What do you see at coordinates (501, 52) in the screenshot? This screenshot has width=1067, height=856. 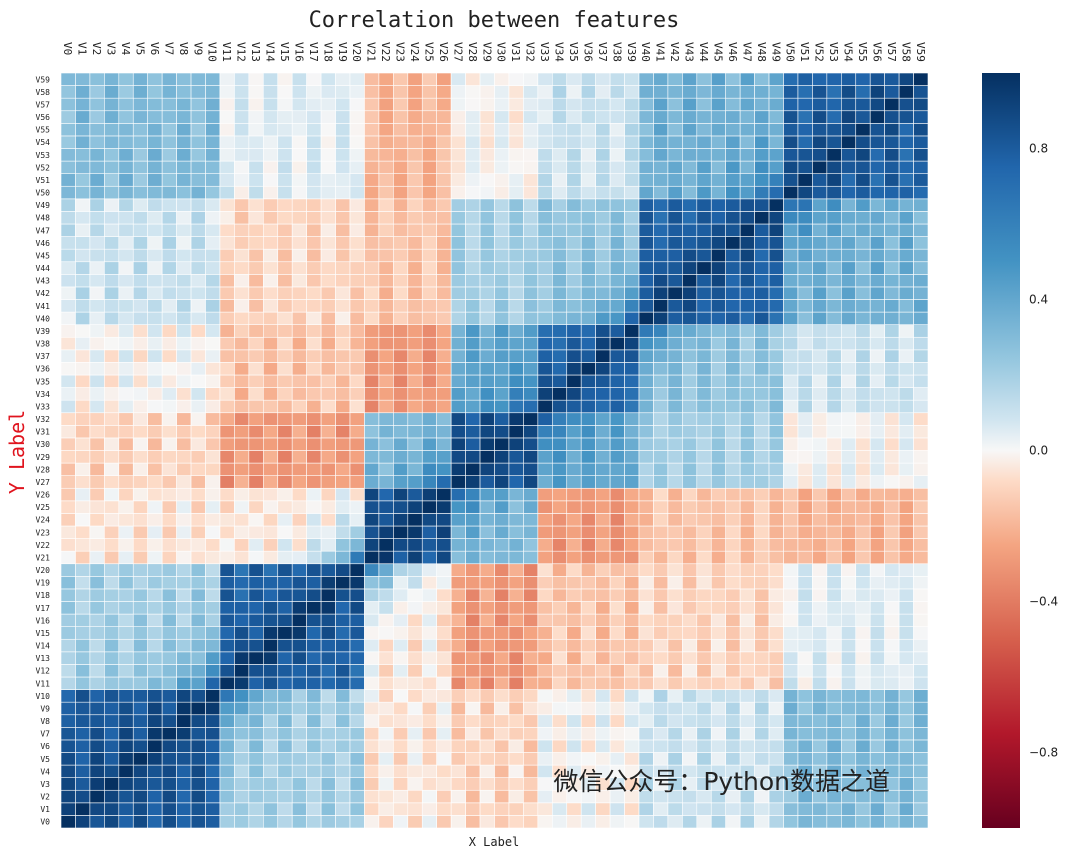 I see `x-tick-label: V30` at bounding box center [501, 52].